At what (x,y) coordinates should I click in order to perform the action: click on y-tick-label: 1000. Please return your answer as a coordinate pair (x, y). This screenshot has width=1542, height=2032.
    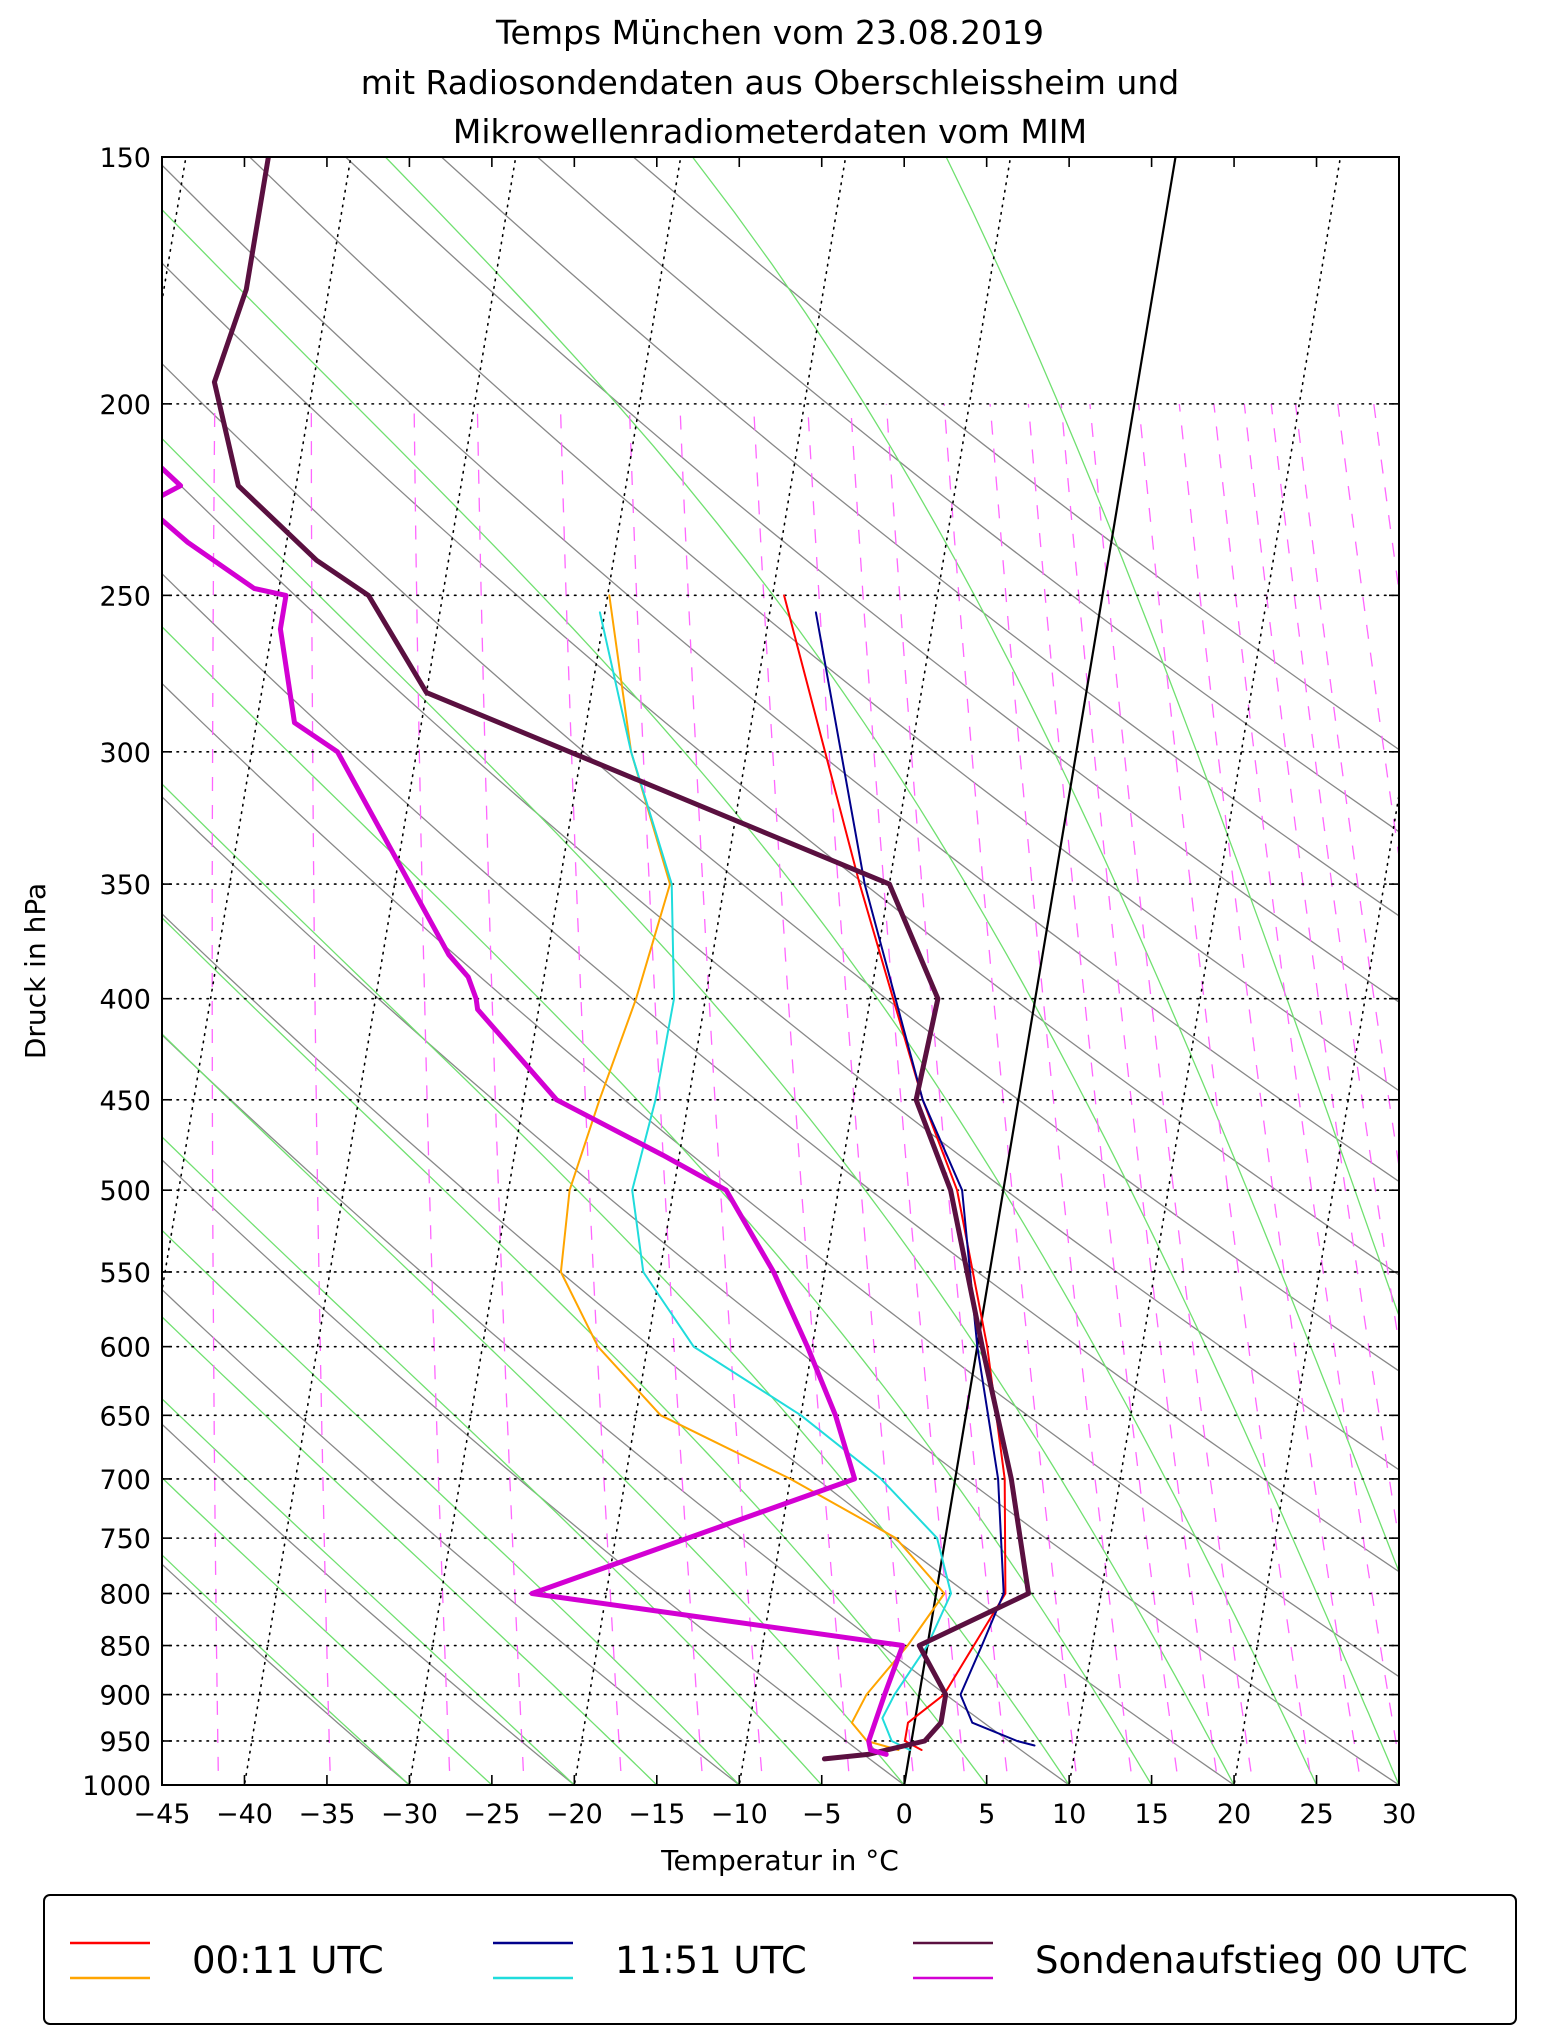
    Looking at the image, I should click on (116, 1786).